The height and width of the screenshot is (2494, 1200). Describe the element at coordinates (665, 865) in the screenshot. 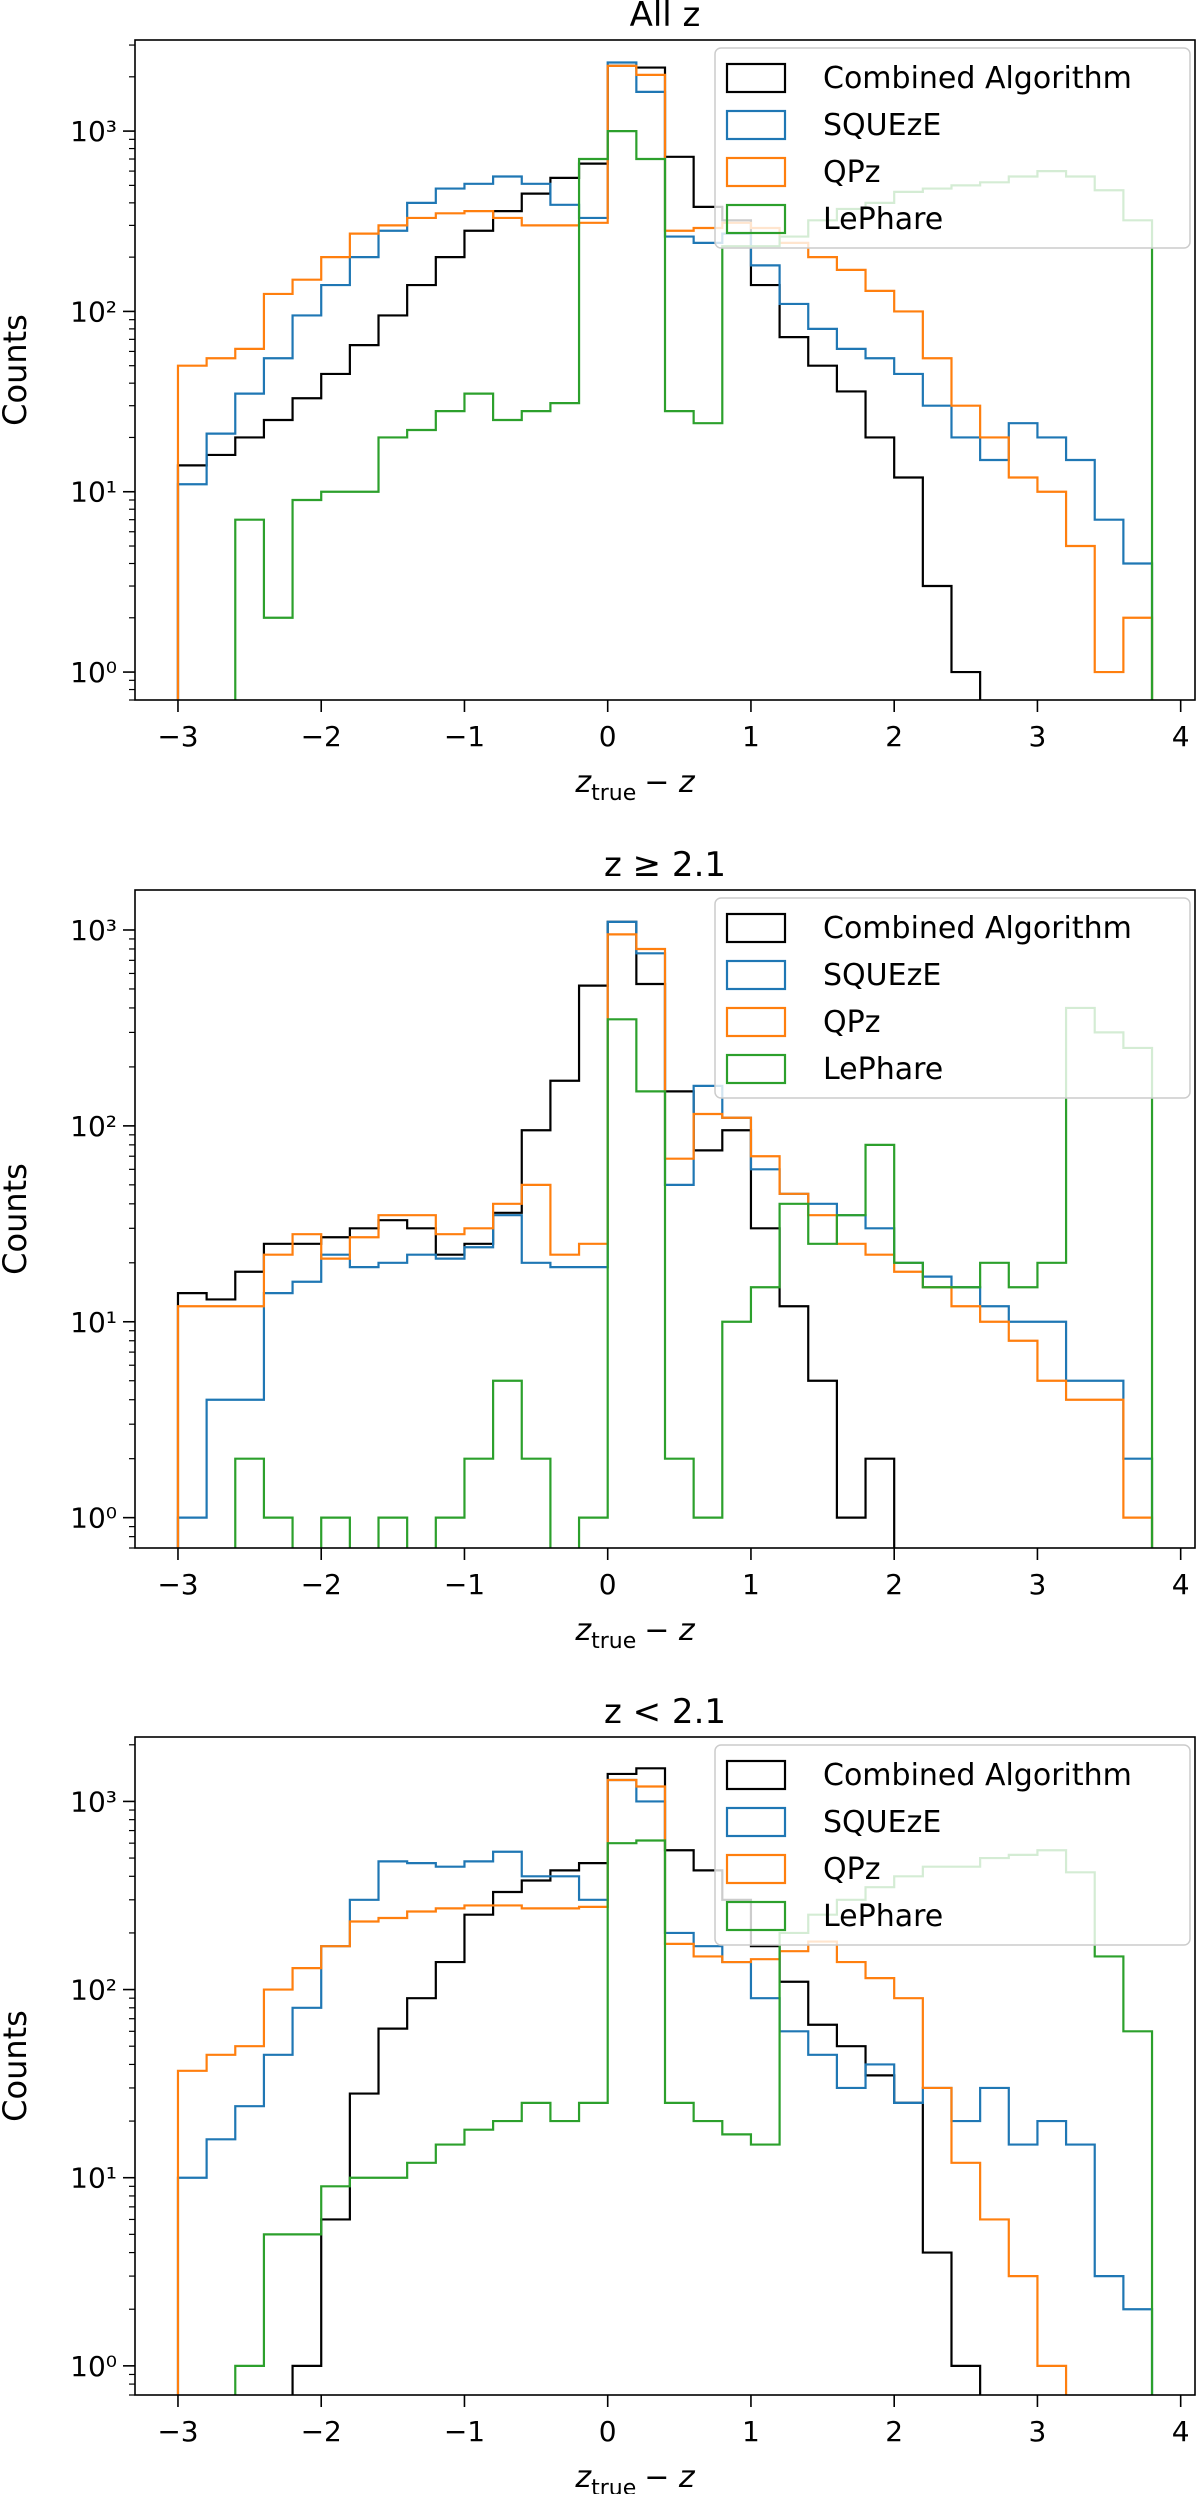

I see `chart-title: z ≥ 2.1` at that location.